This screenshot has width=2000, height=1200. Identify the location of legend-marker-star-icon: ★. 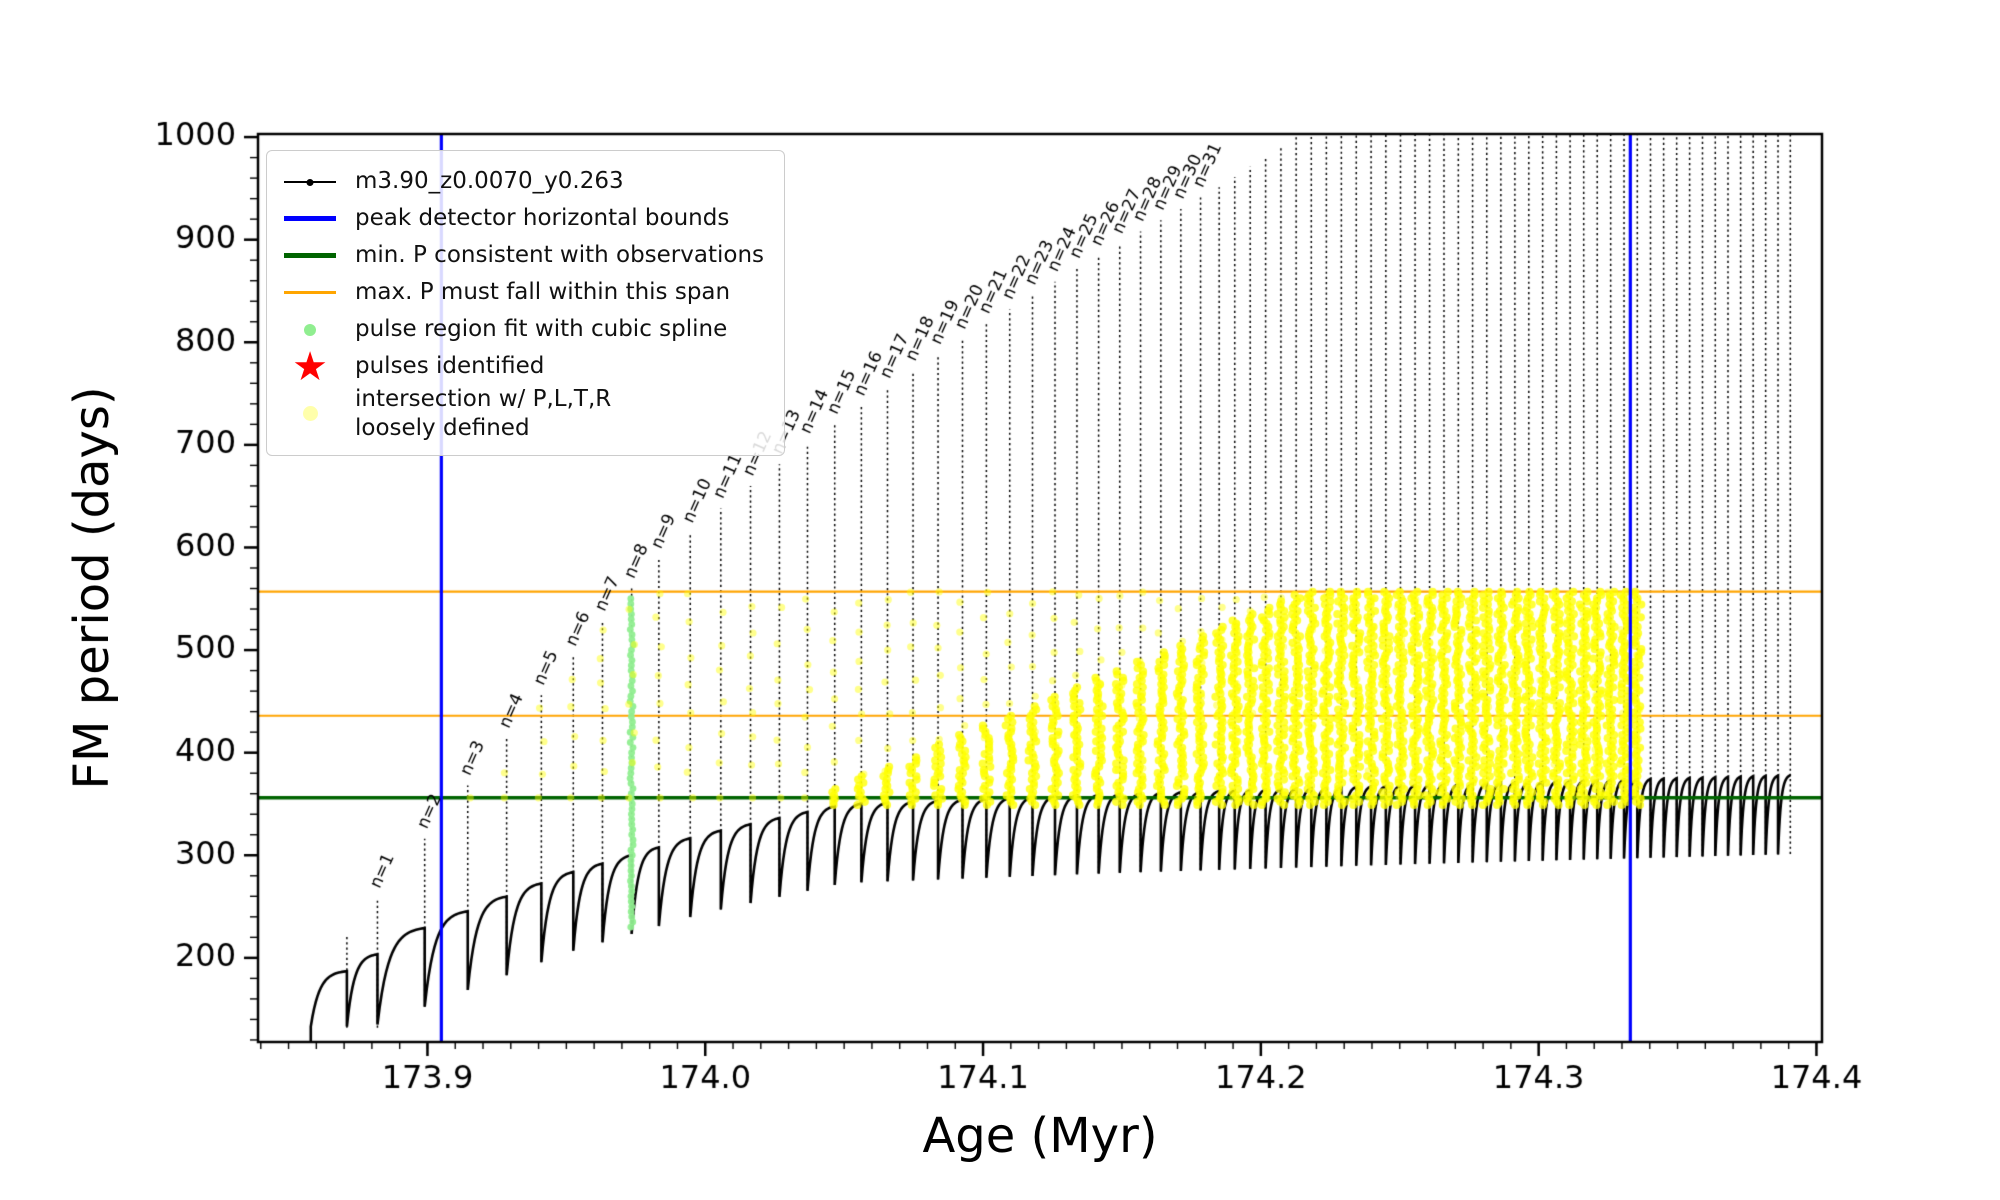
(310, 366).